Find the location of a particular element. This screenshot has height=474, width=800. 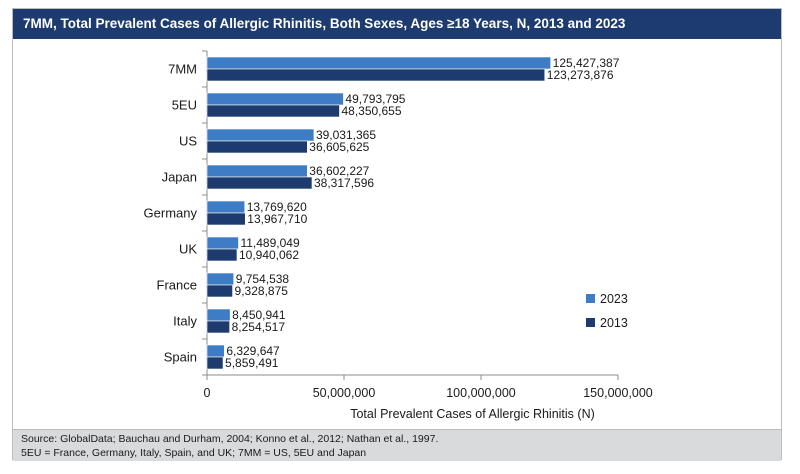

data-label-2023: 39,031,365 is located at coordinates (346, 135).